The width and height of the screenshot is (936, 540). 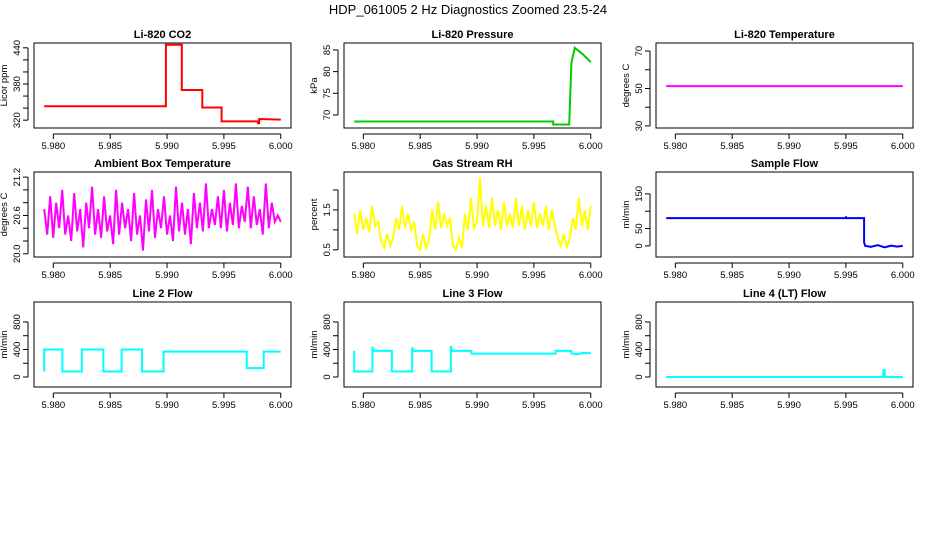 I want to click on panel-title: Li-820 Pressure, so click(x=473, y=35).